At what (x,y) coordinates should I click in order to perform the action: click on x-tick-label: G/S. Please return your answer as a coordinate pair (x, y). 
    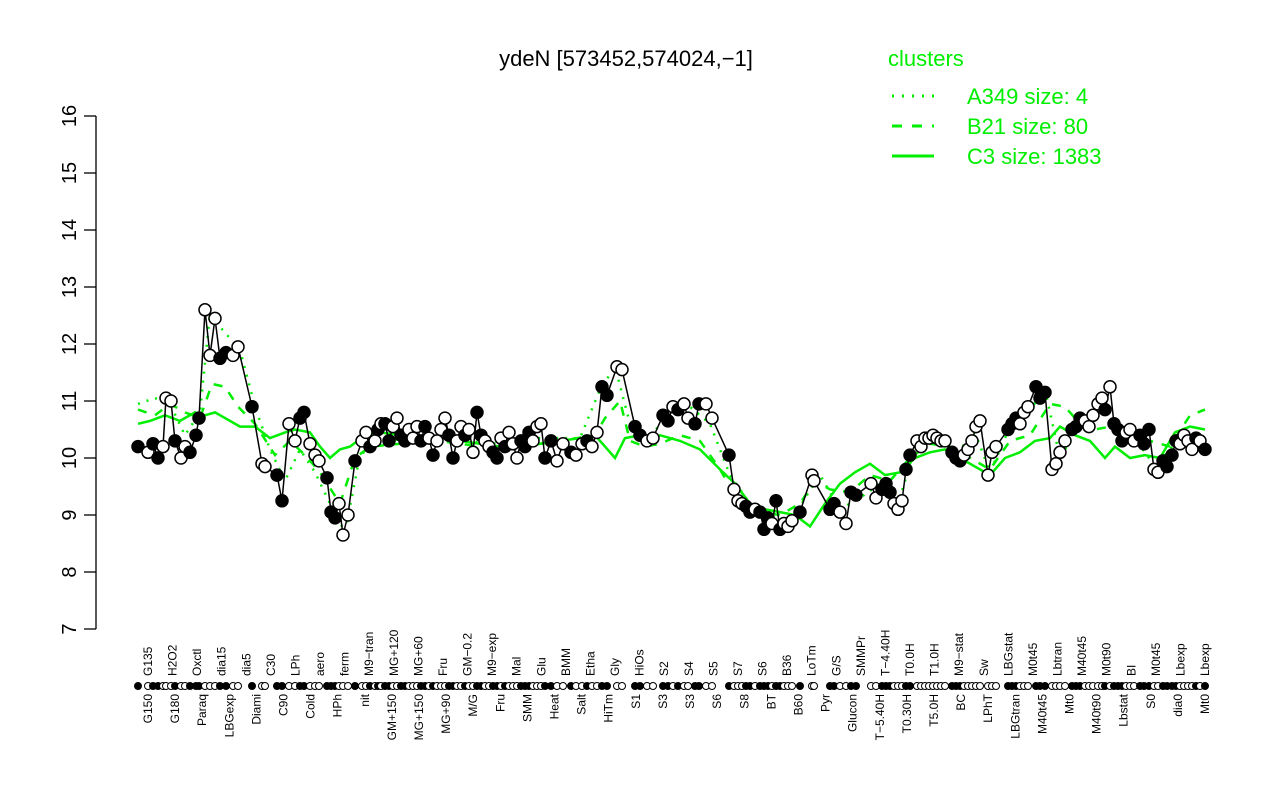
    Looking at the image, I should click on (836, 665).